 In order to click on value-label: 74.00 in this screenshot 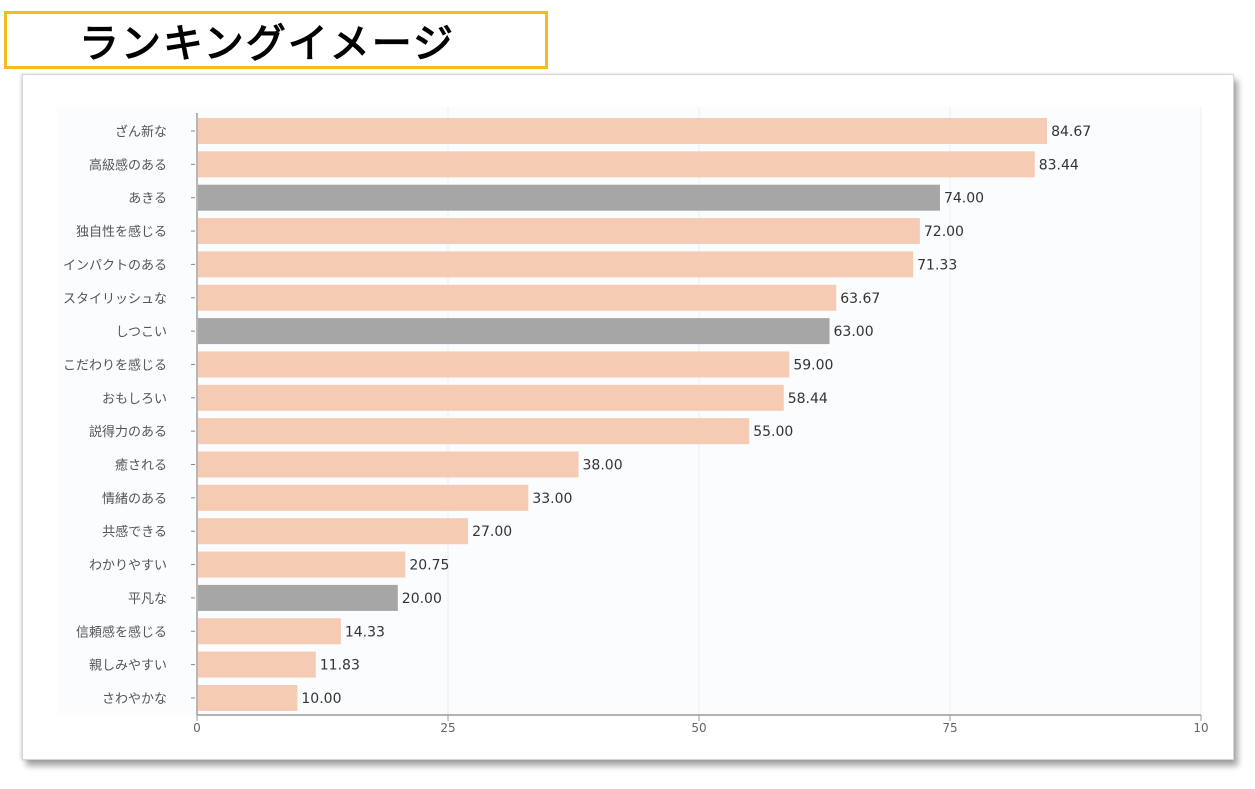, I will do `click(964, 199)`.